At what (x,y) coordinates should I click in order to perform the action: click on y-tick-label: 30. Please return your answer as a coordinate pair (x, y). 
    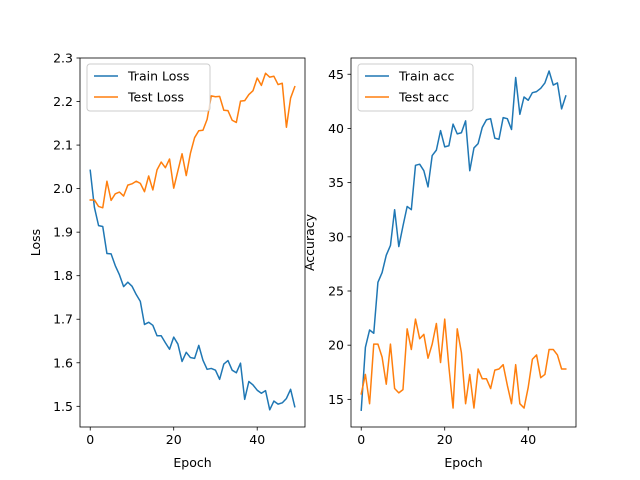
    Looking at the image, I should click on (336, 236).